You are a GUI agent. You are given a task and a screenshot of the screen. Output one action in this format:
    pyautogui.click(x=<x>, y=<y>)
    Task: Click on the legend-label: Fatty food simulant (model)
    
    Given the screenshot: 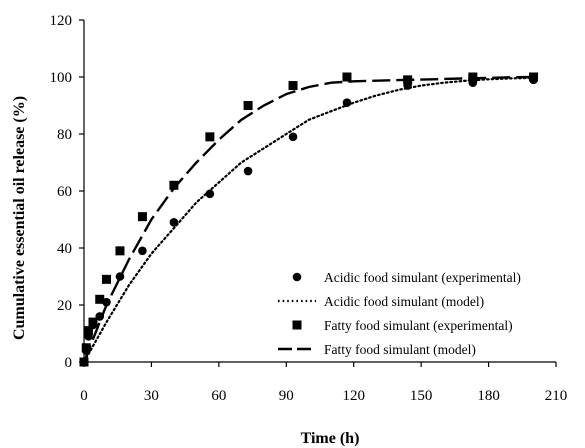 What is the action you would take?
    pyautogui.click(x=400, y=349)
    